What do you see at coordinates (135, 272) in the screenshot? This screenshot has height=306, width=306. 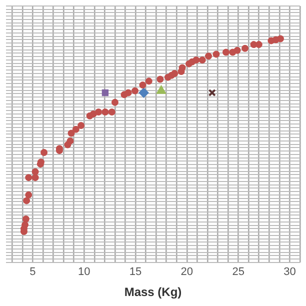 I see `x-tick-label: 15` at bounding box center [135, 272].